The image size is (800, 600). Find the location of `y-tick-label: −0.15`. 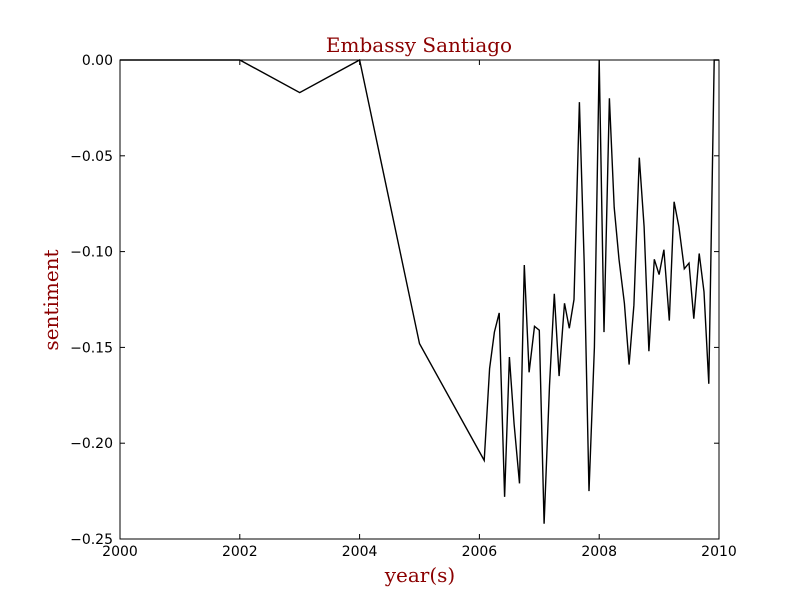

y-tick-label: −0.15 is located at coordinates (91, 348).